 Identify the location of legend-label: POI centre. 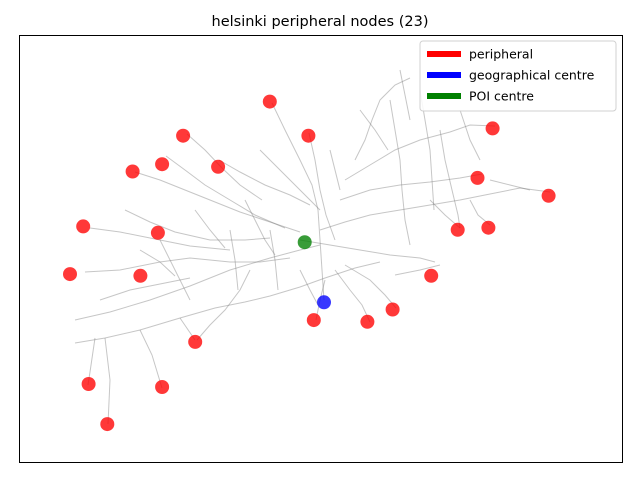
(501, 96).